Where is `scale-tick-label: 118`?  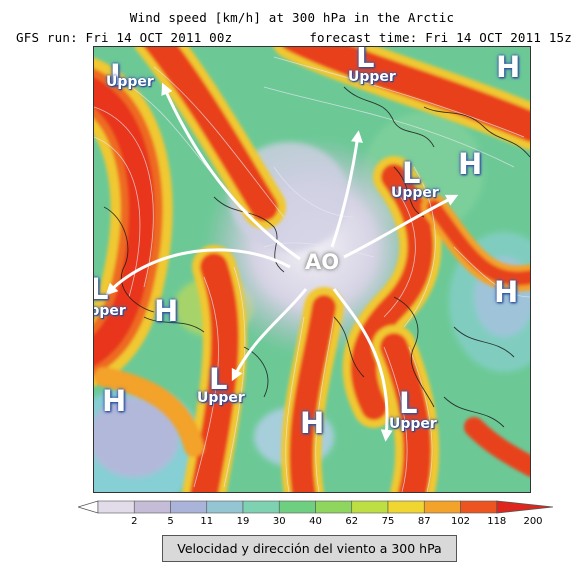
scale-tick-label: 118 is located at coordinates (497, 521).